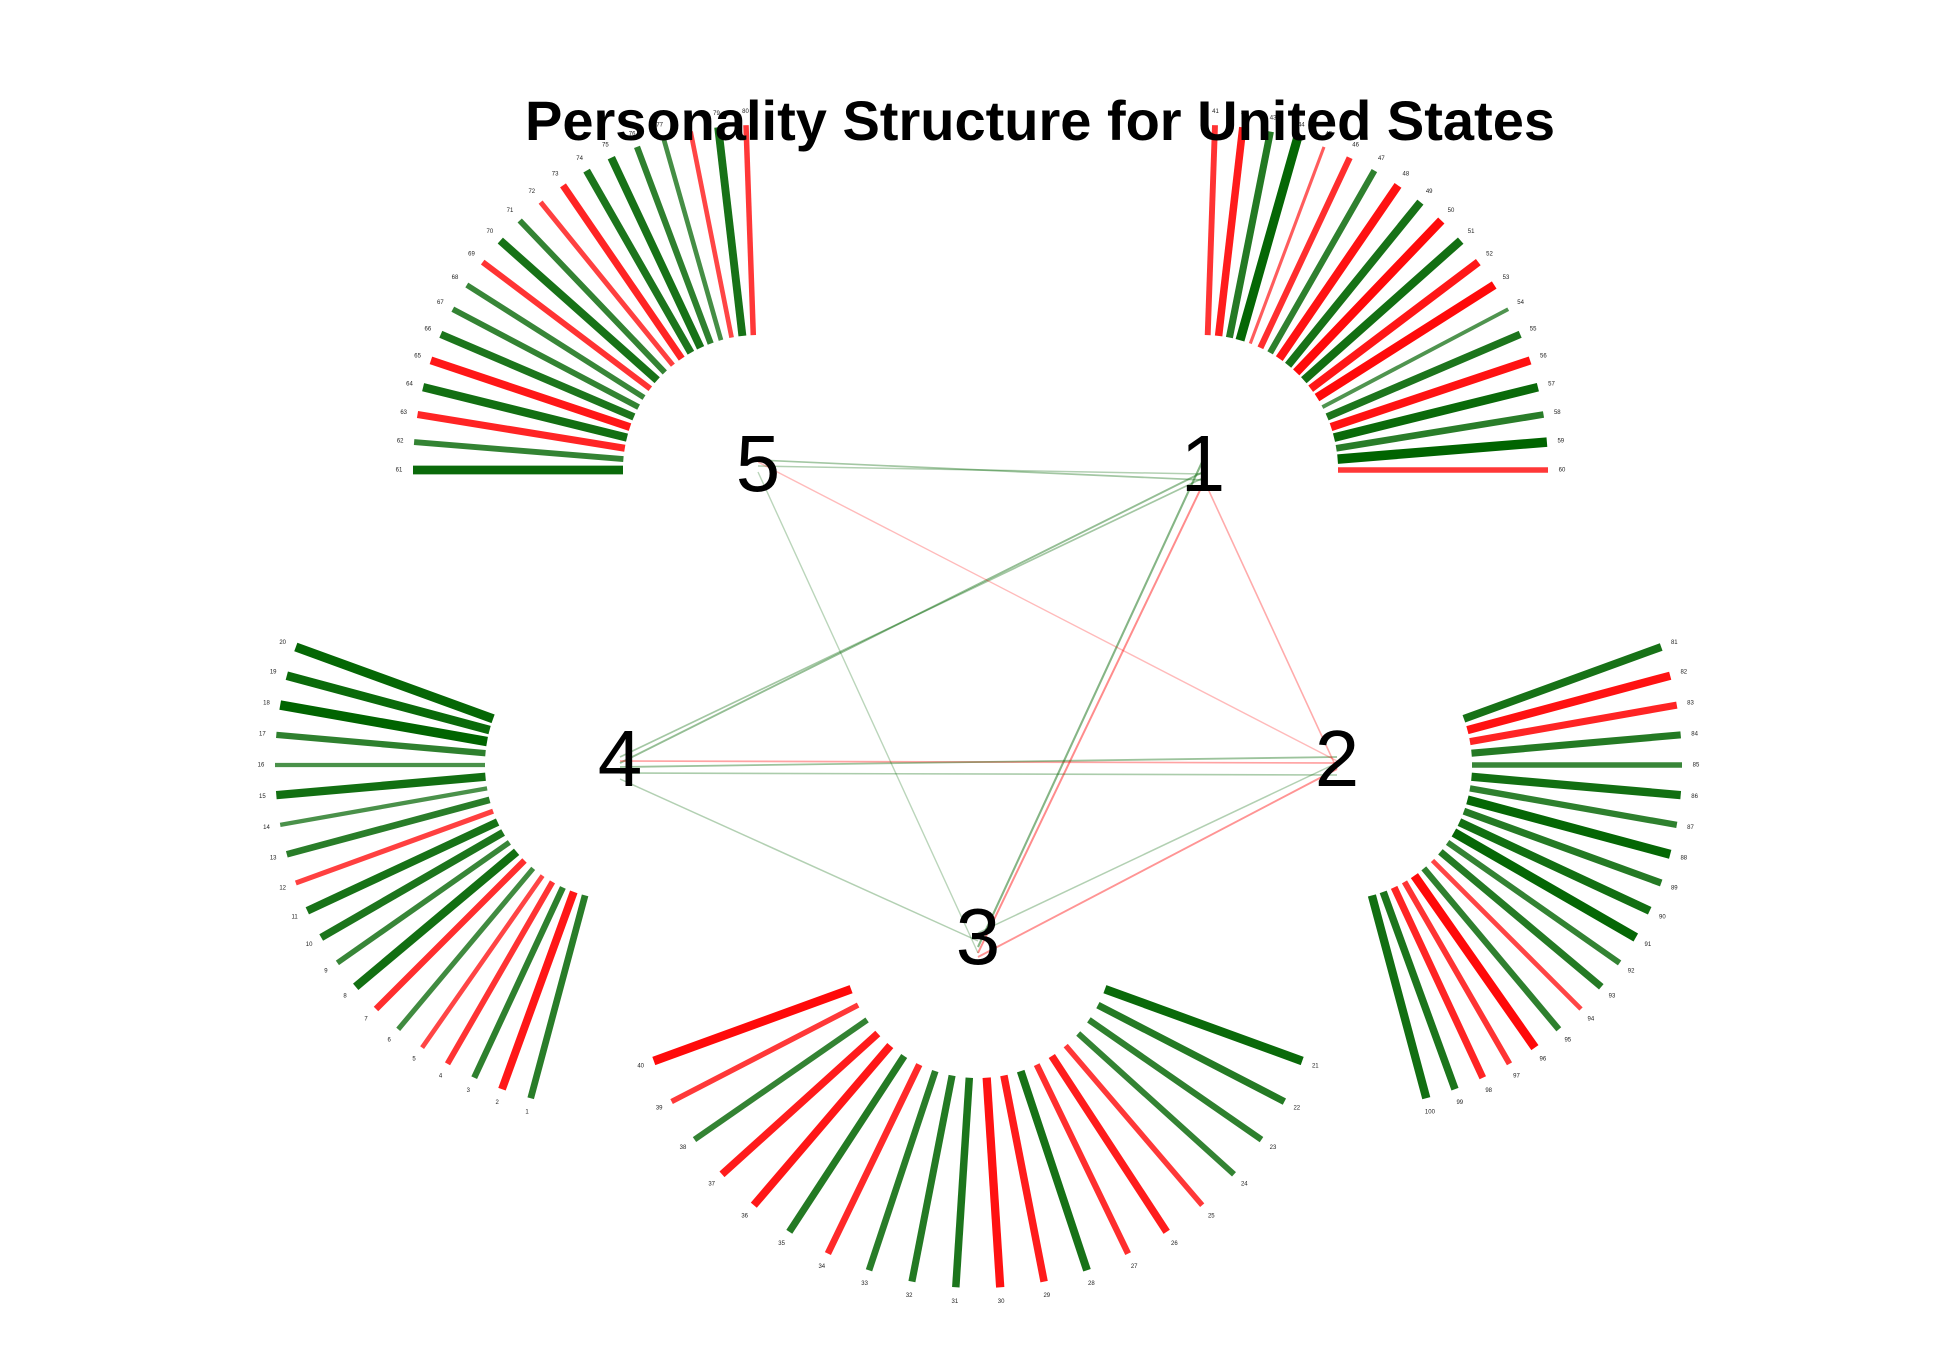  What do you see at coordinates (1543, 1060) in the screenshot?
I see `item-label-96: 96` at bounding box center [1543, 1060].